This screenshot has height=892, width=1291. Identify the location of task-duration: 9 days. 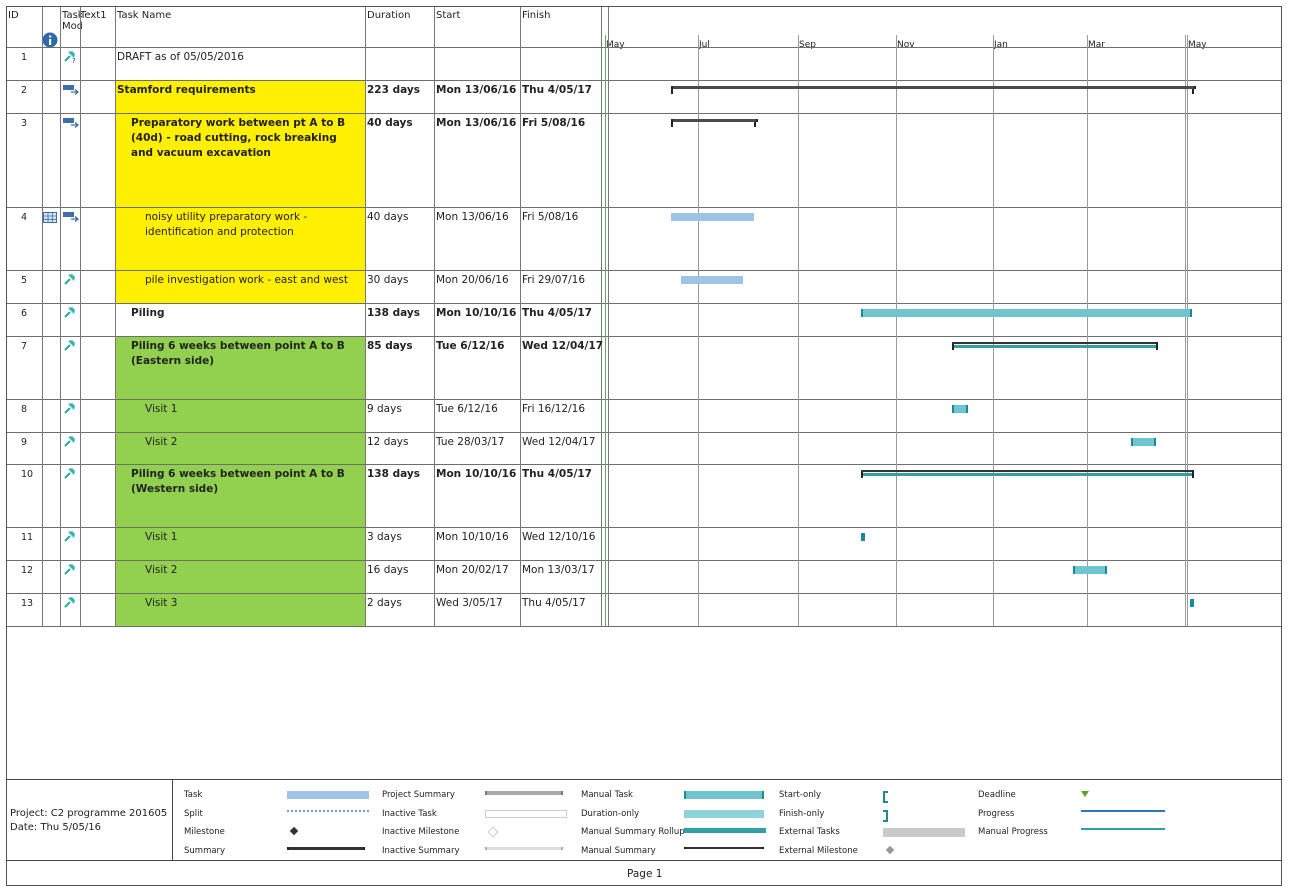
(384, 409).